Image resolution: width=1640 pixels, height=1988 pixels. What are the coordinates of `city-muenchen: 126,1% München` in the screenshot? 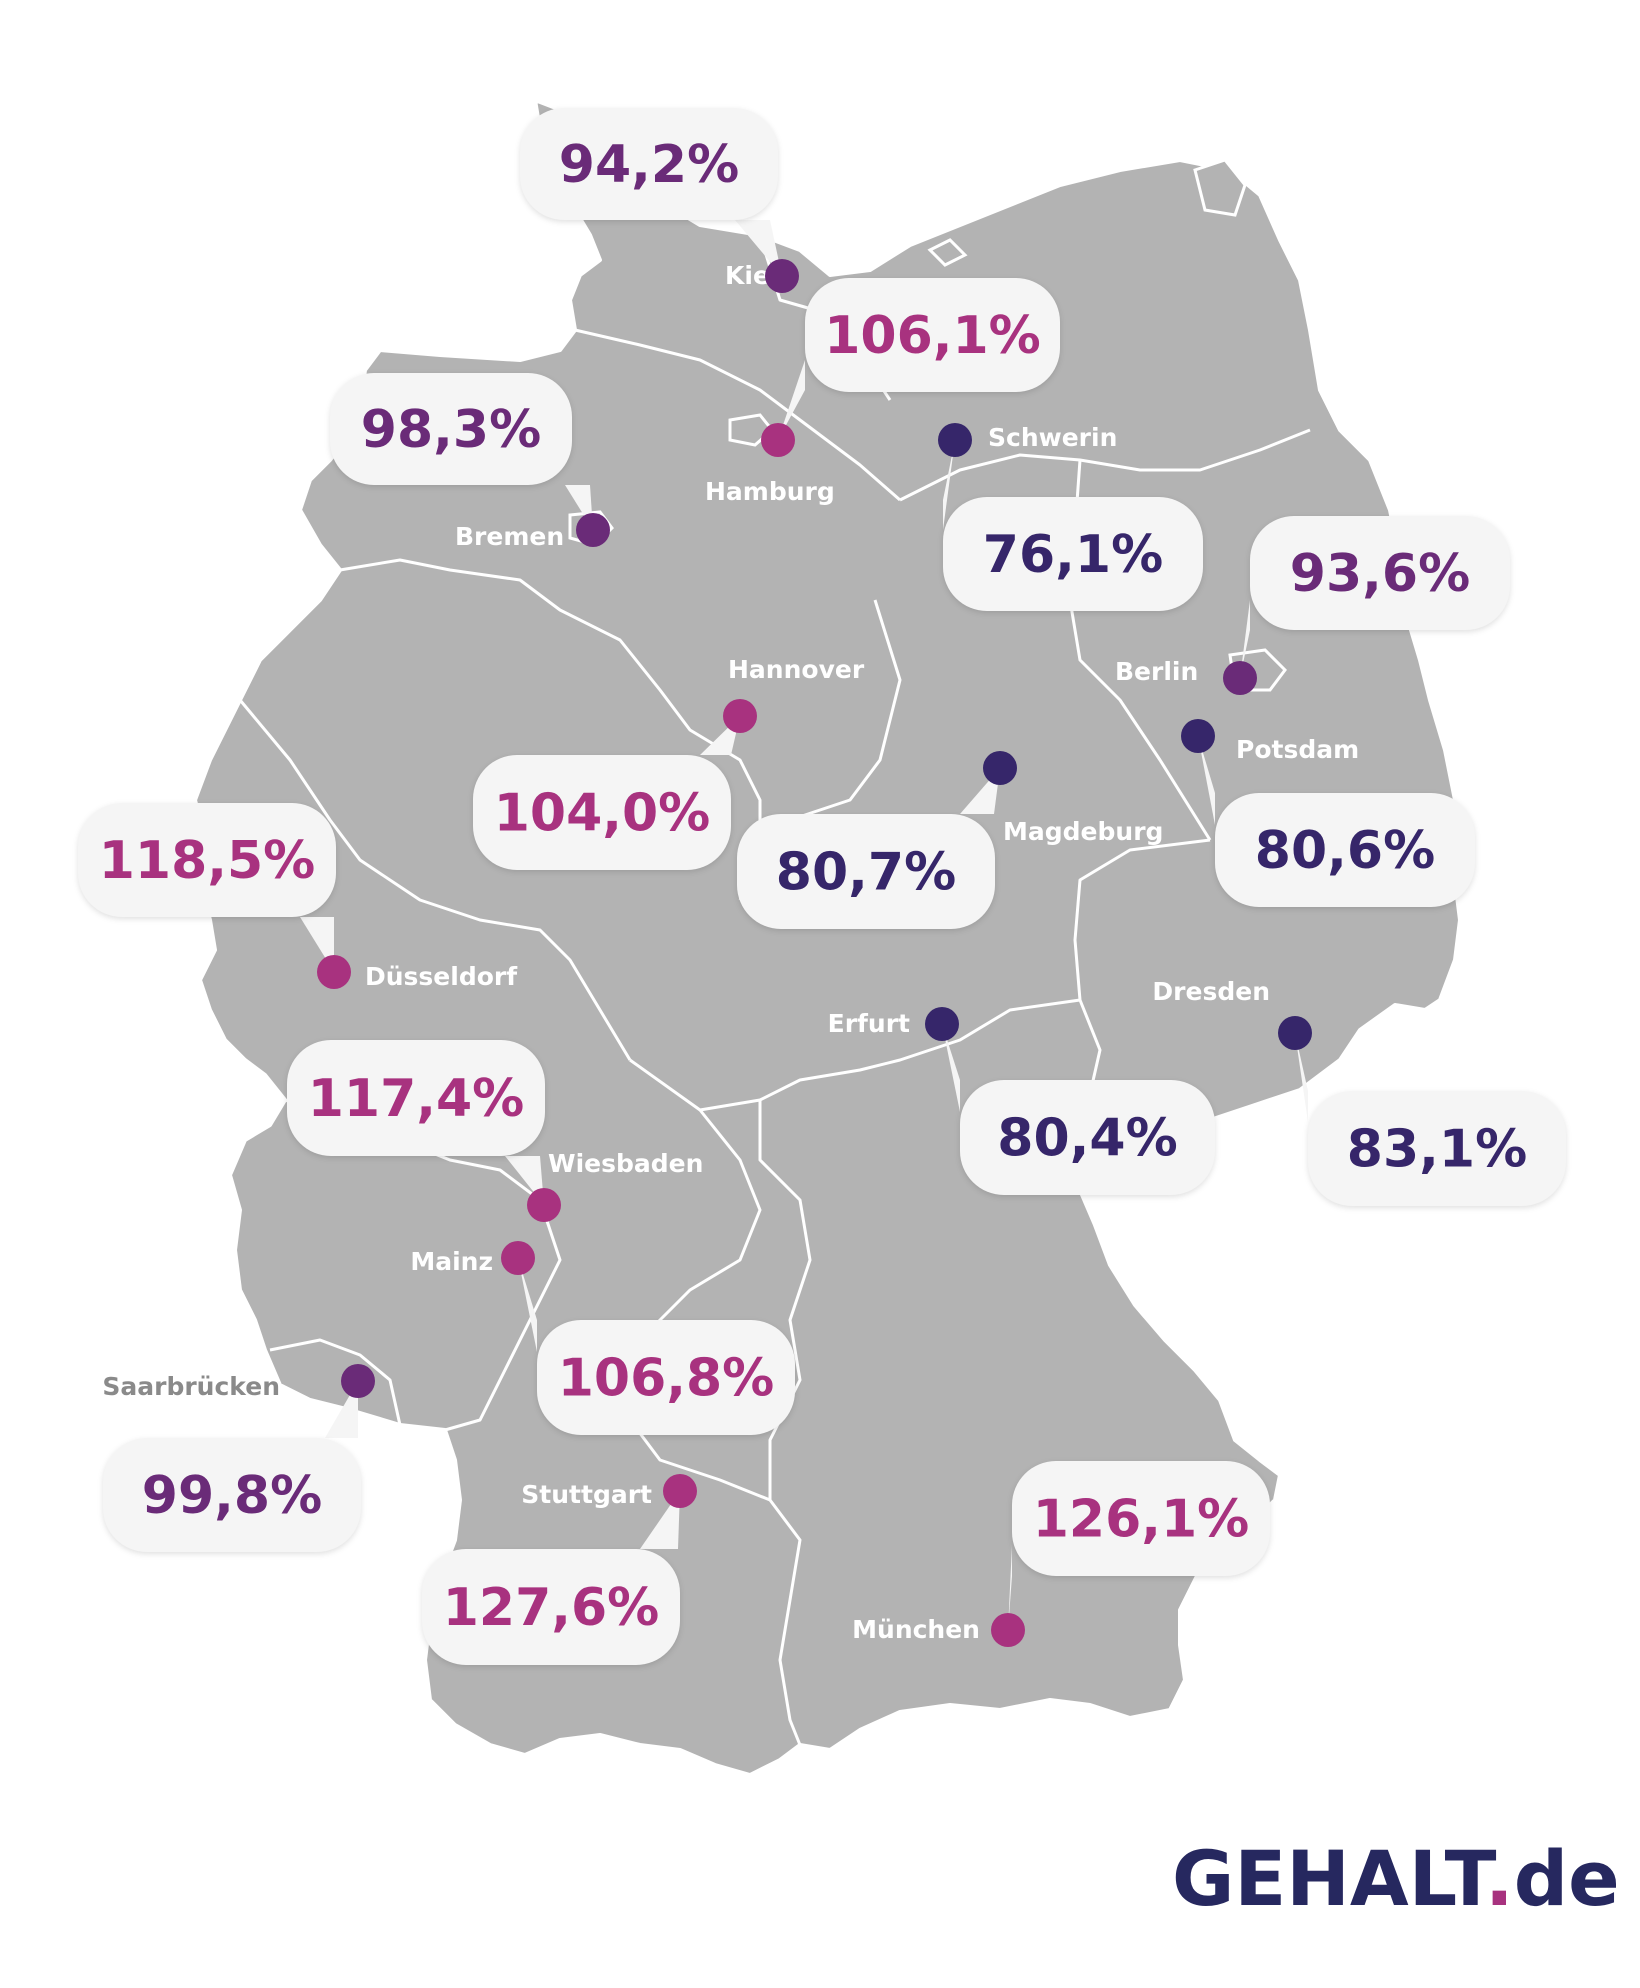 It's located at (1061, 1554).